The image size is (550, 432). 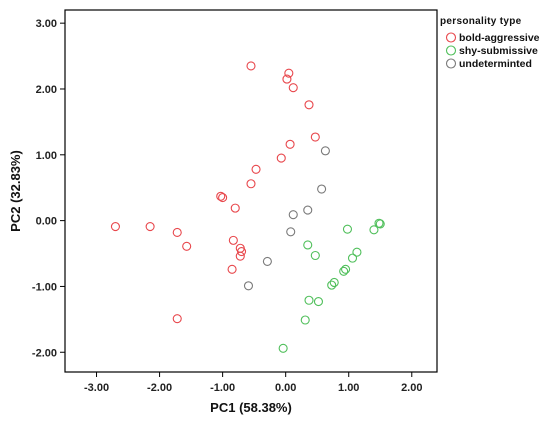 What do you see at coordinates (46, 156) in the screenshot?
I see `y-tick-label: 1.00` at bounding box center [46, 156].